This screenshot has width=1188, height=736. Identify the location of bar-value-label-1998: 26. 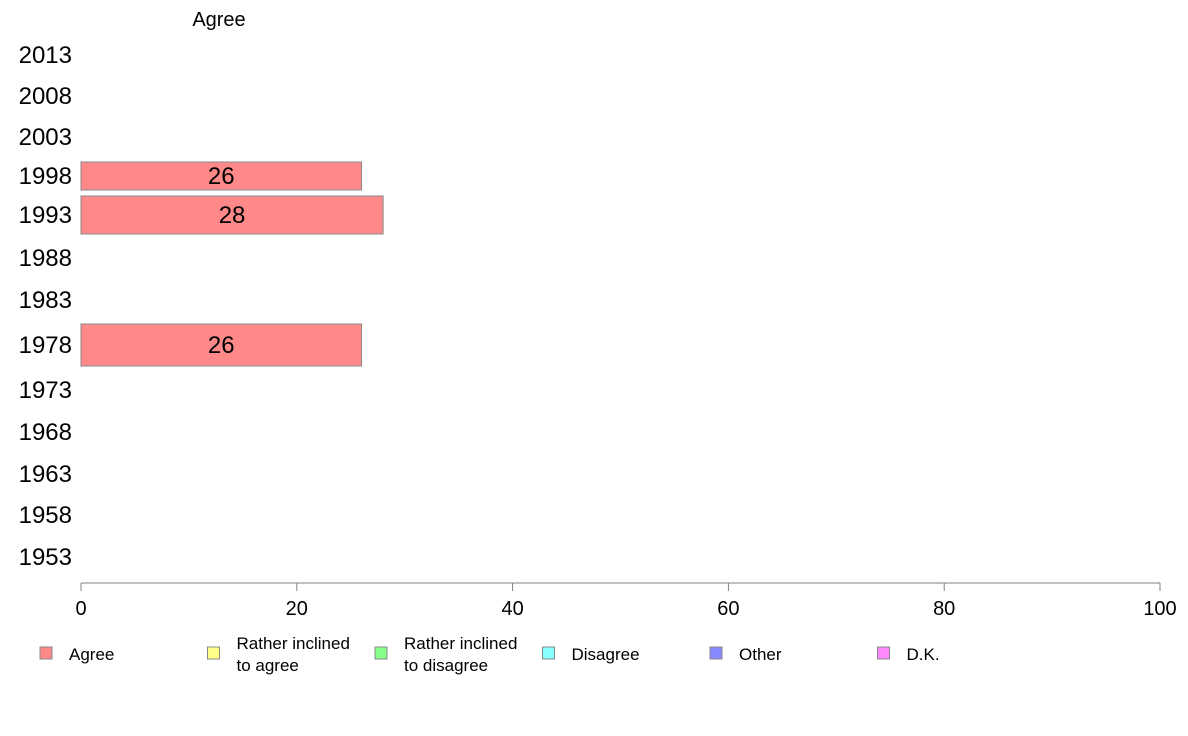
(221, 176).